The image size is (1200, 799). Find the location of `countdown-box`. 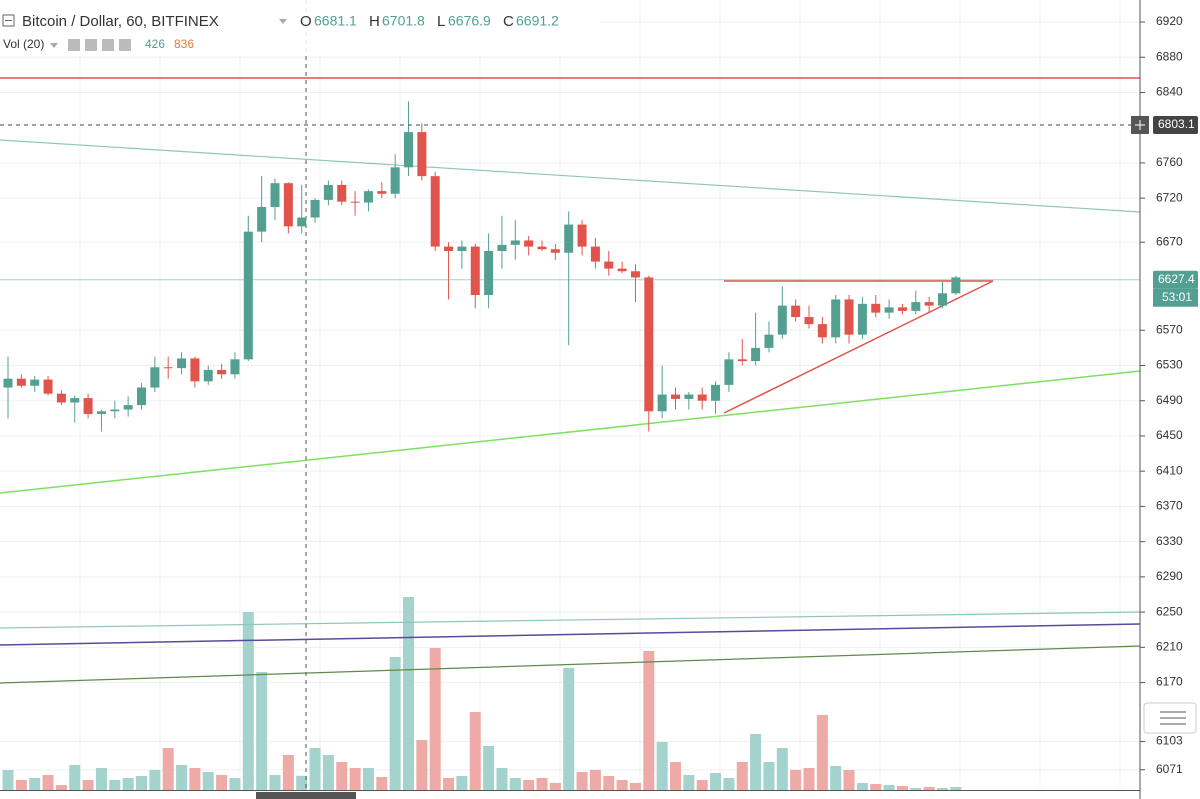

countdown-box is located at coordinates (1175, 297).